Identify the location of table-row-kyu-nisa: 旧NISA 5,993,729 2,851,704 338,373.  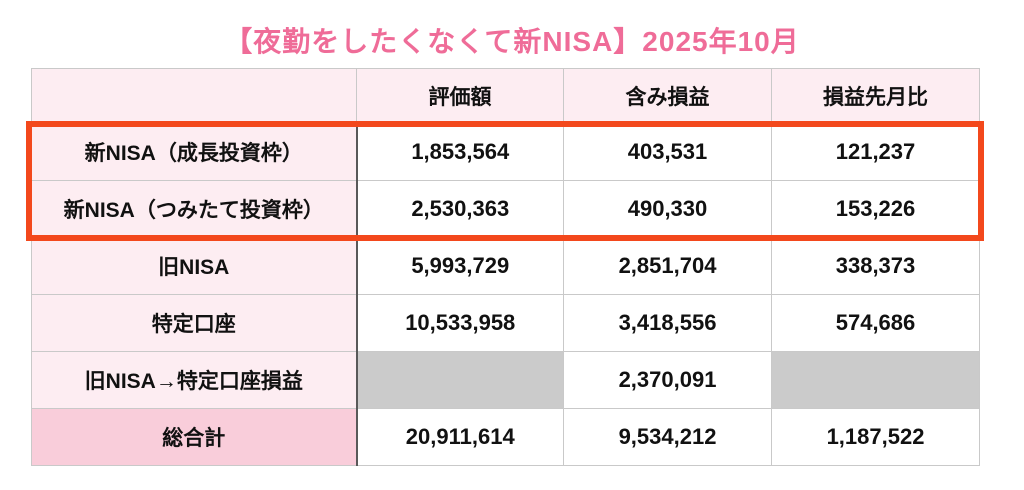
(505, 266).